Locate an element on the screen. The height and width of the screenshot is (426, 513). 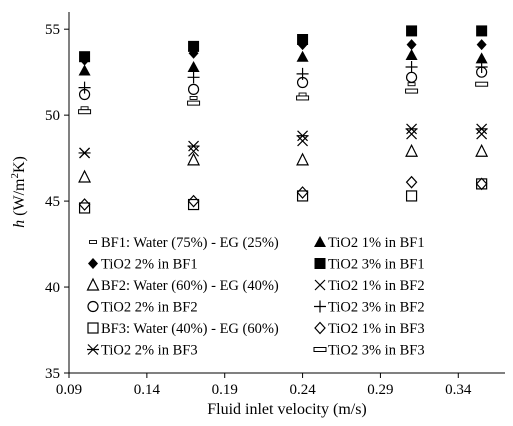
y-axis-label-var: h is located at coordinates (19, 224).